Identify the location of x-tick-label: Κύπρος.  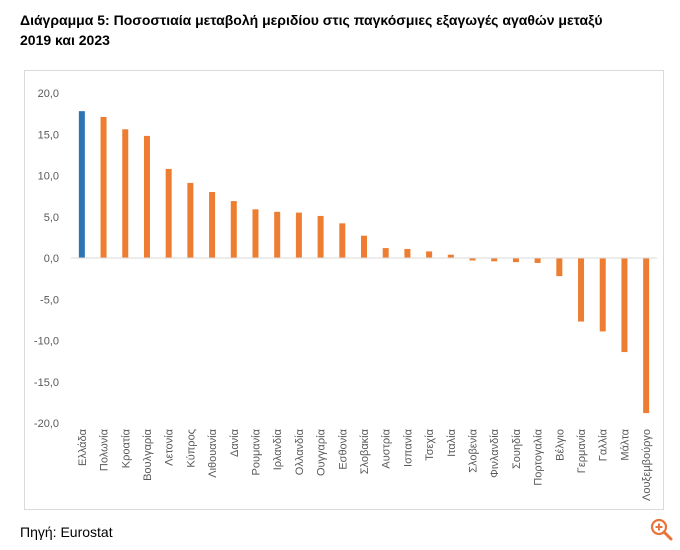
(191, 448).